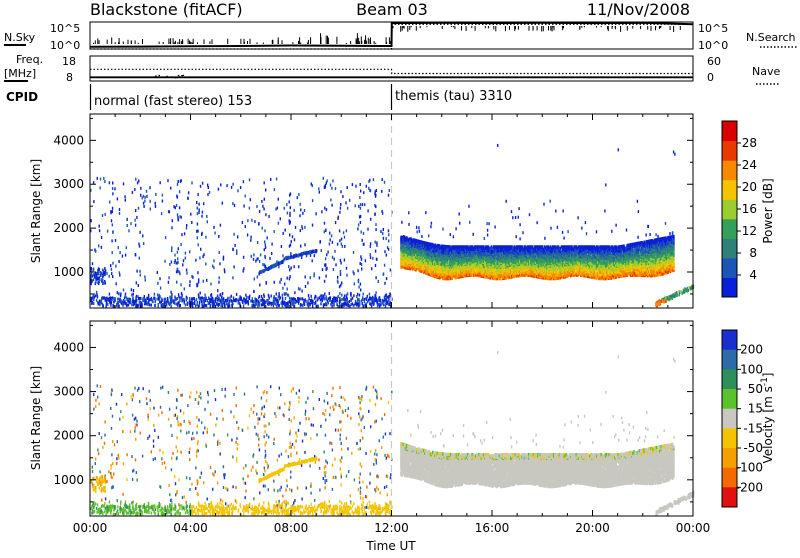 The height and width of the screenshot is (558, 800). What do you see at coordinates (69, 77) in the screenshot?
I see `frequency-tick-bottom: 8` at bounding box center [69, 77].